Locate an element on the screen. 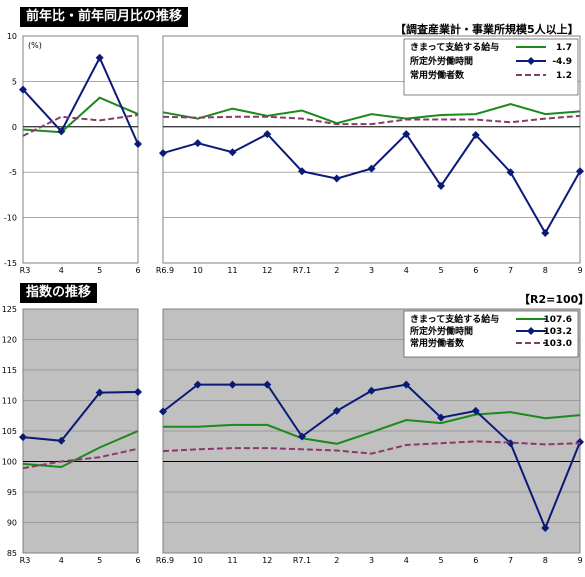 The height and width of the screenshot is (577, 585). chart2-y-tick: 110 is located at coordinates (9, 401).